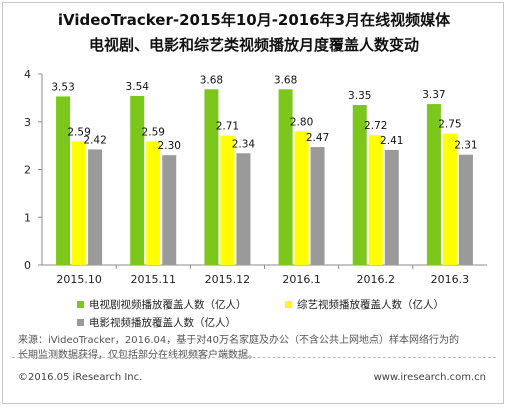 The height and width of the screenshot is (408, 508). I want to click on x-tick-label: 2016.3, so click(450, 279).